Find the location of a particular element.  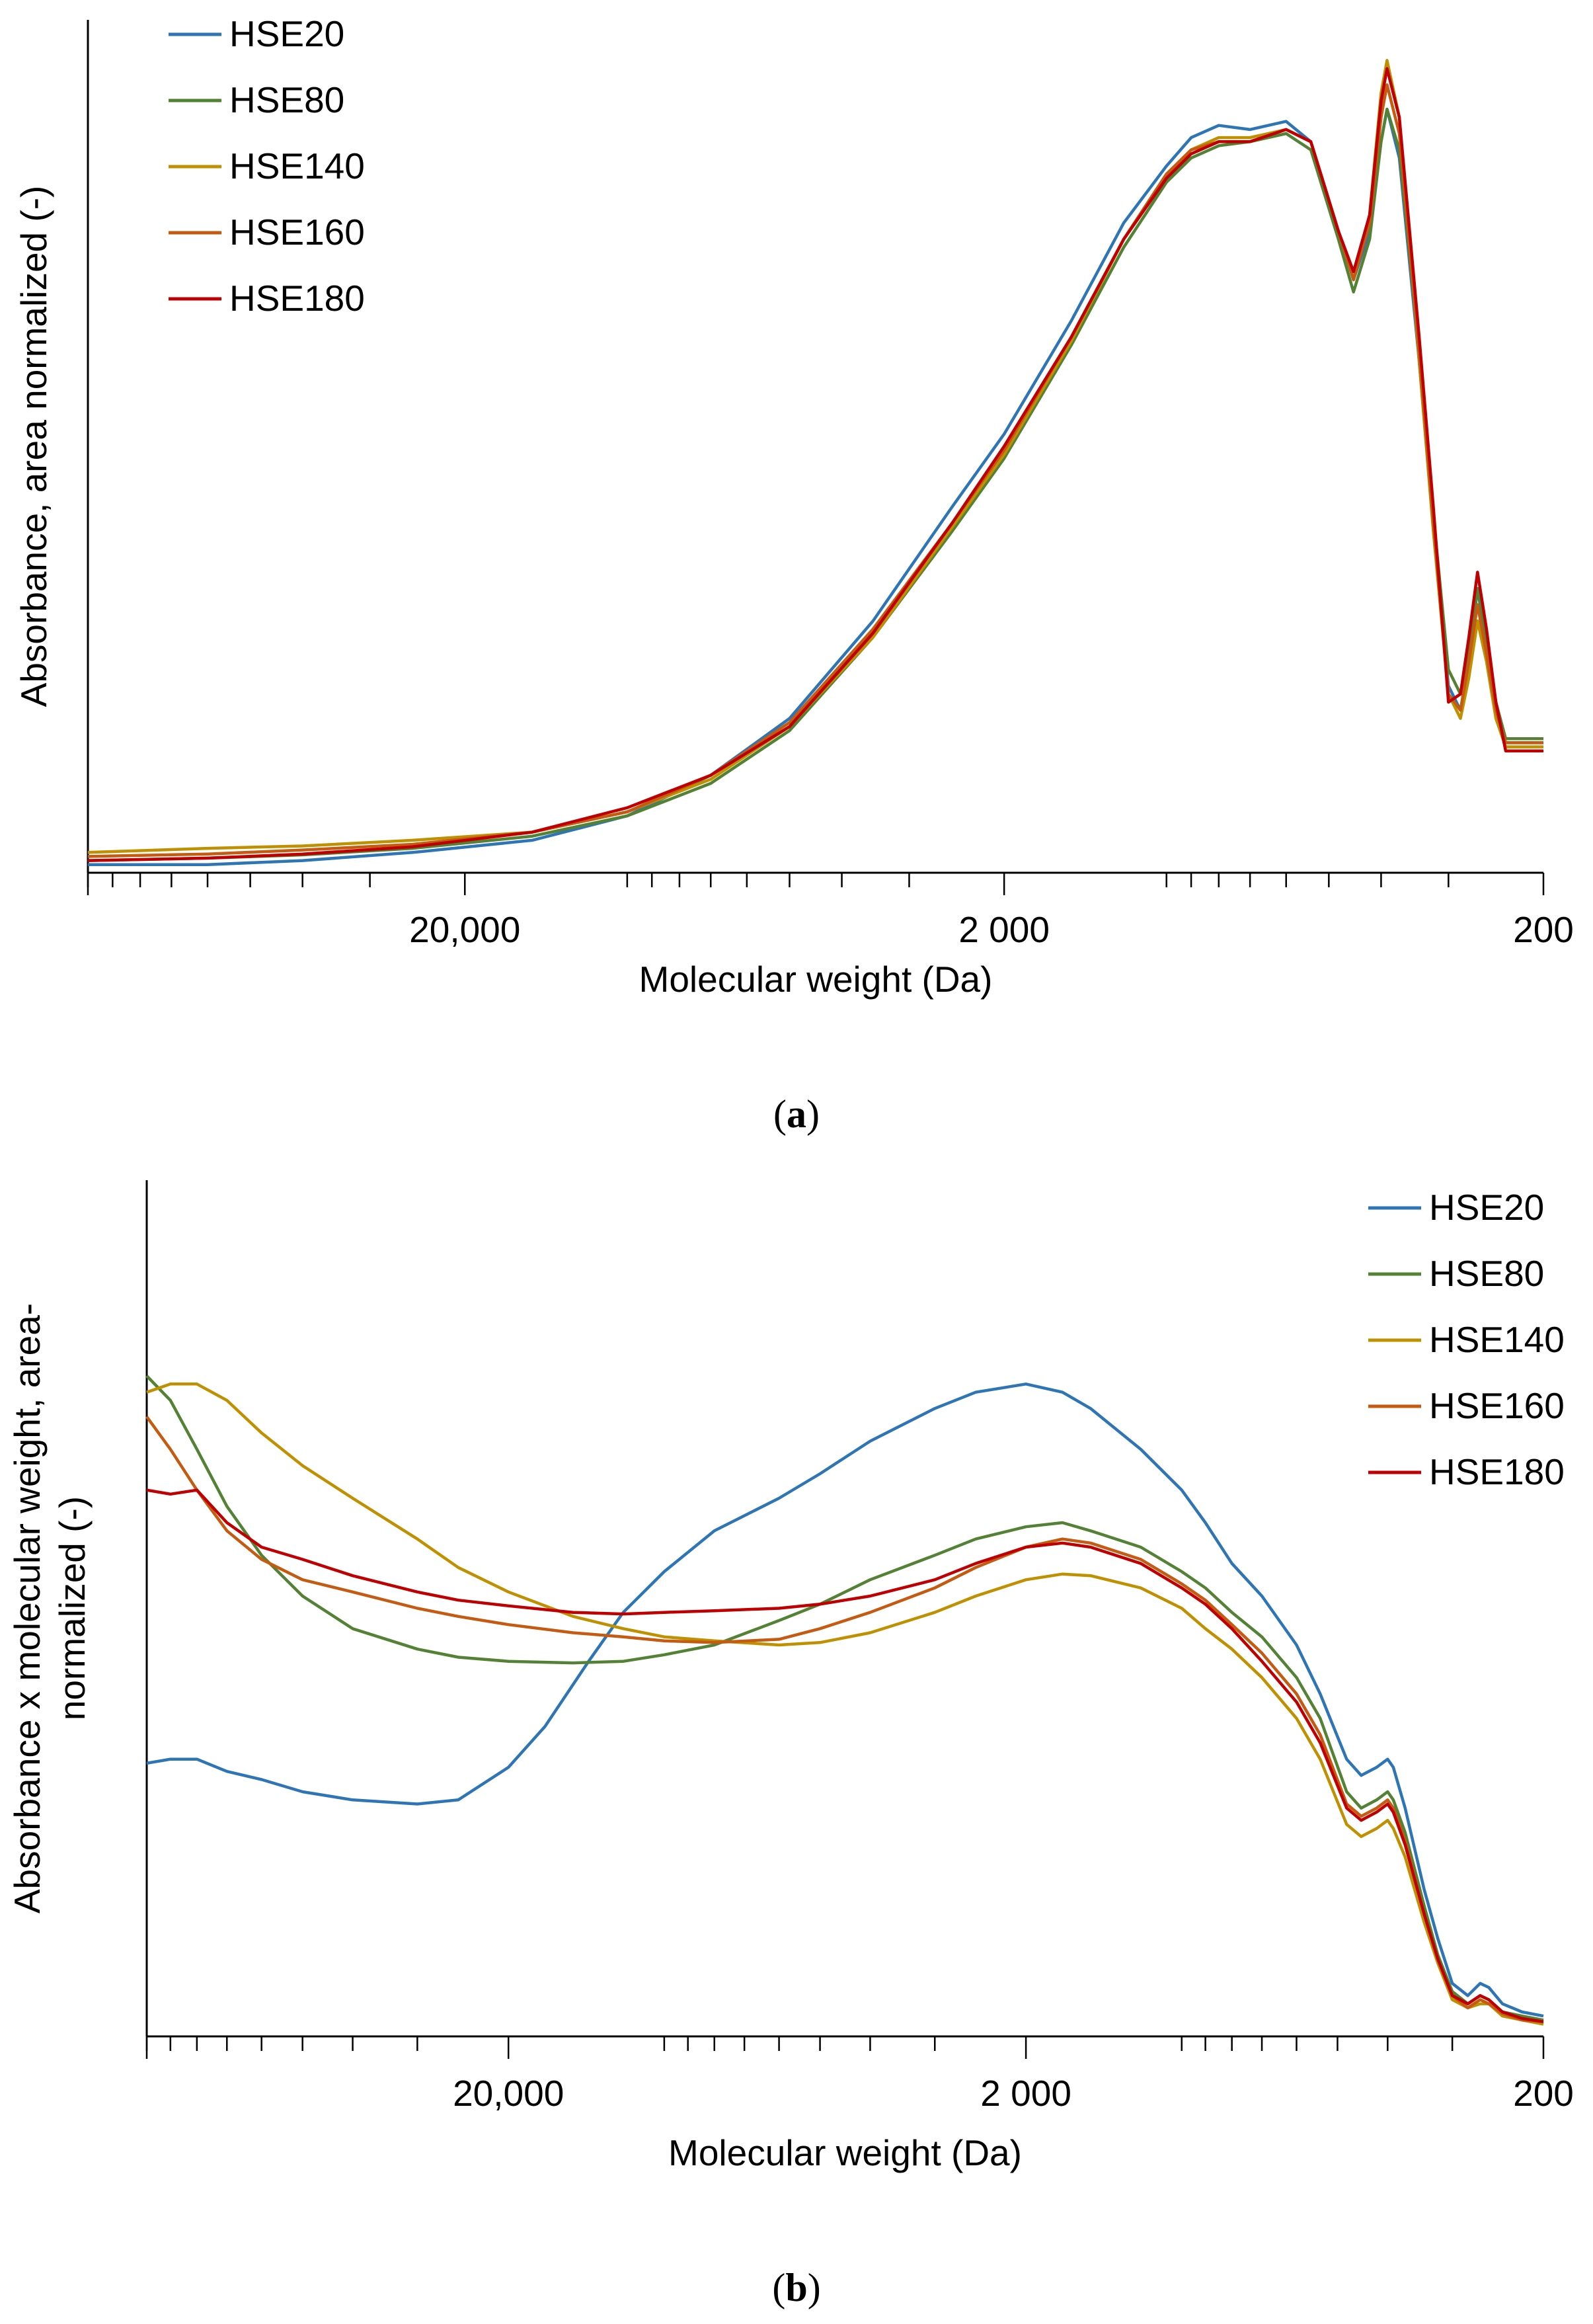

y-axis-title: Absorbance, area normalized (-) is located at coordinates (33, 446).